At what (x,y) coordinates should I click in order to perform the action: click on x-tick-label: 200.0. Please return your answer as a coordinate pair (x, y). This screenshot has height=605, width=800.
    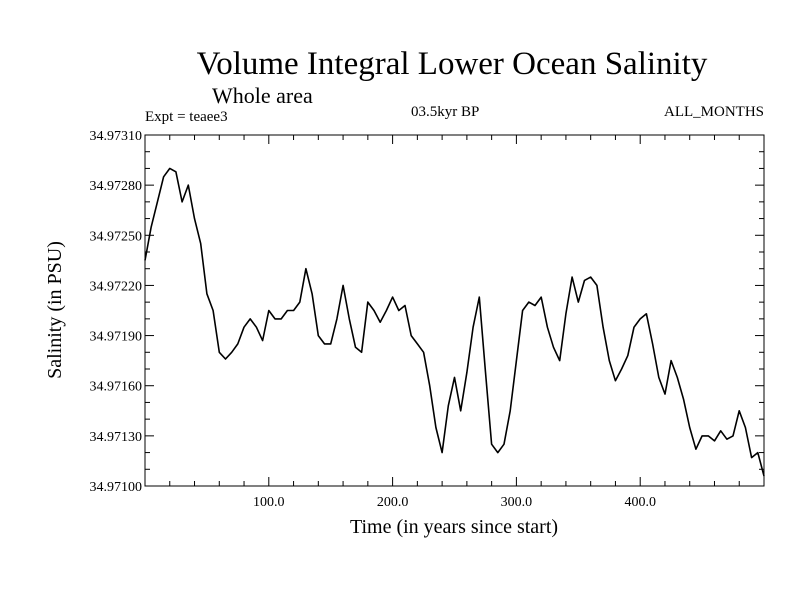
    Looking at the image, I should click on (393, 502).